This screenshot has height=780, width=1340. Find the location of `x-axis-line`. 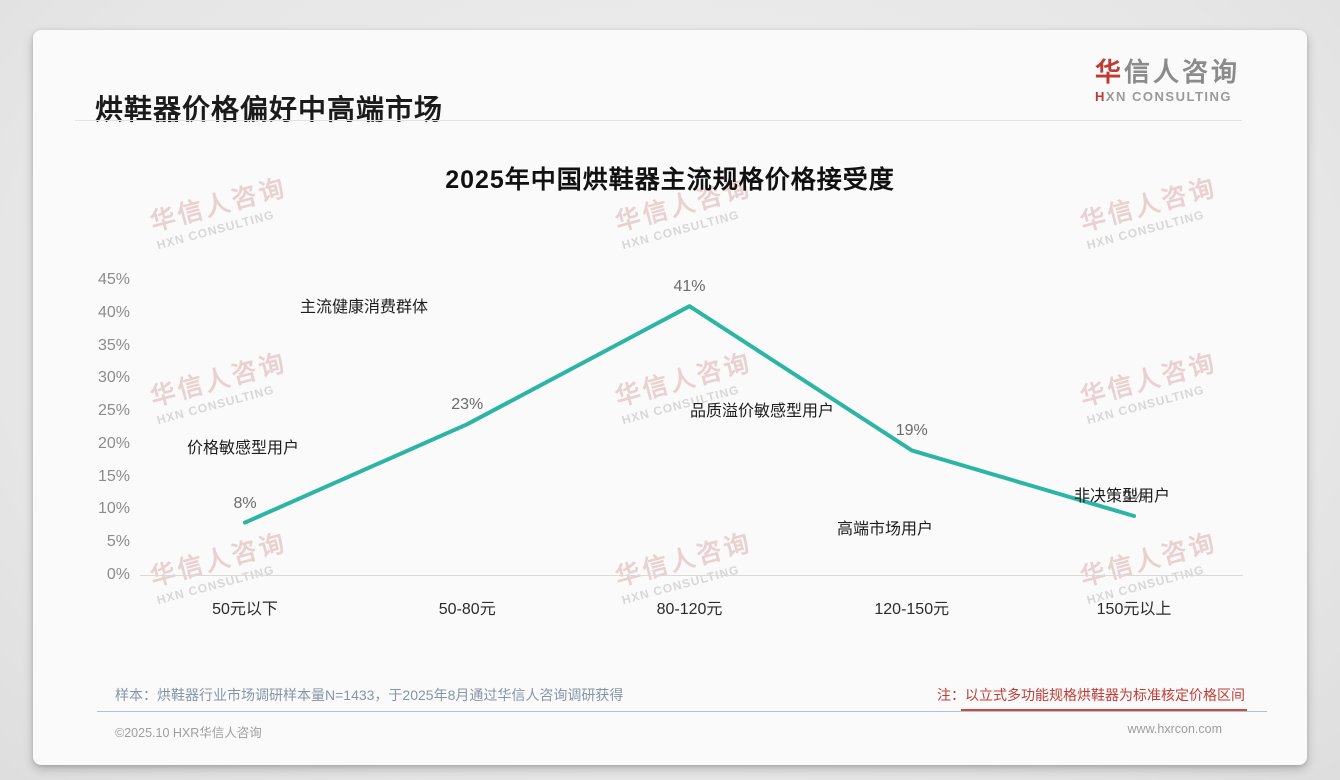

x-axis-line is located at coordinates (691, 575).